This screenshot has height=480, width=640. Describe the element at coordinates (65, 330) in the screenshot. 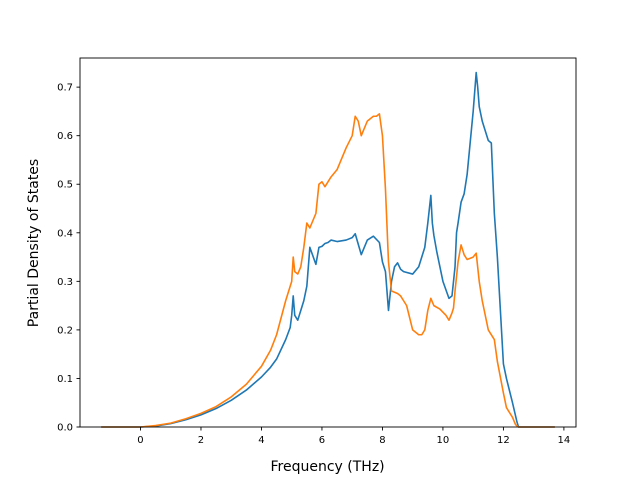

I see `y-tick-label: 0.2` at that location.